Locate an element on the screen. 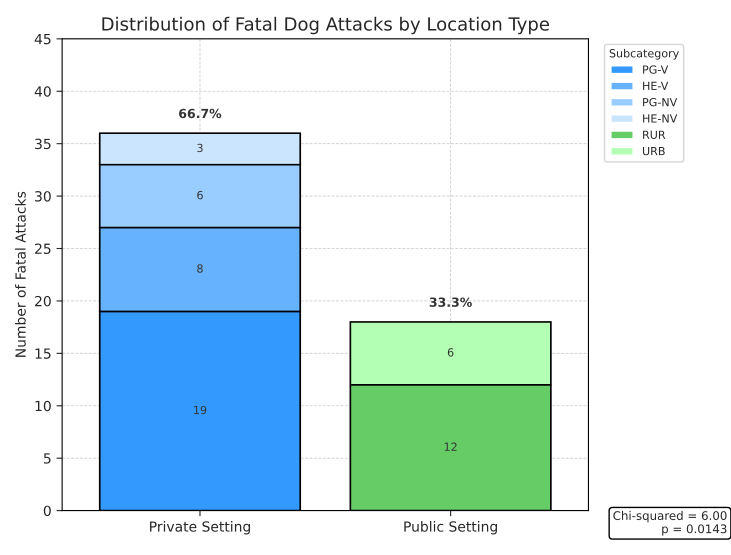 The height and width of the screenshot is (555, 731). y-tick-label: 30 is located at coordinates (43, 196).